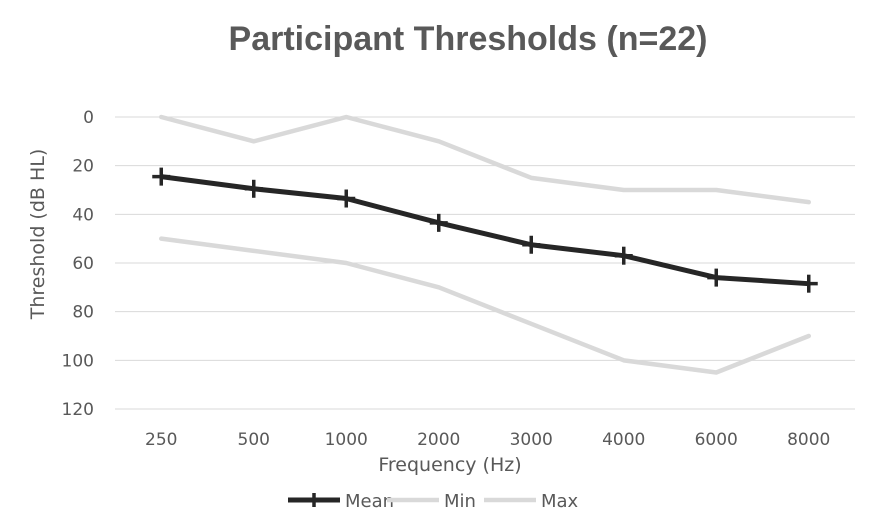  What do you see at coordinates (531, 440) in the screenshot?
I see `x-tick-label: 3000` at bounding box center [531, 440].